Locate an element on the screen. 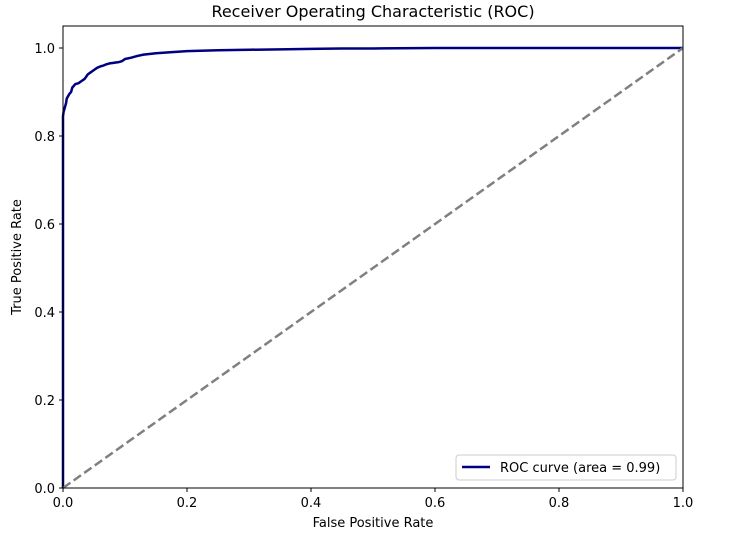  y-tick-label: 0.2 is located at coordinates (44, 401).